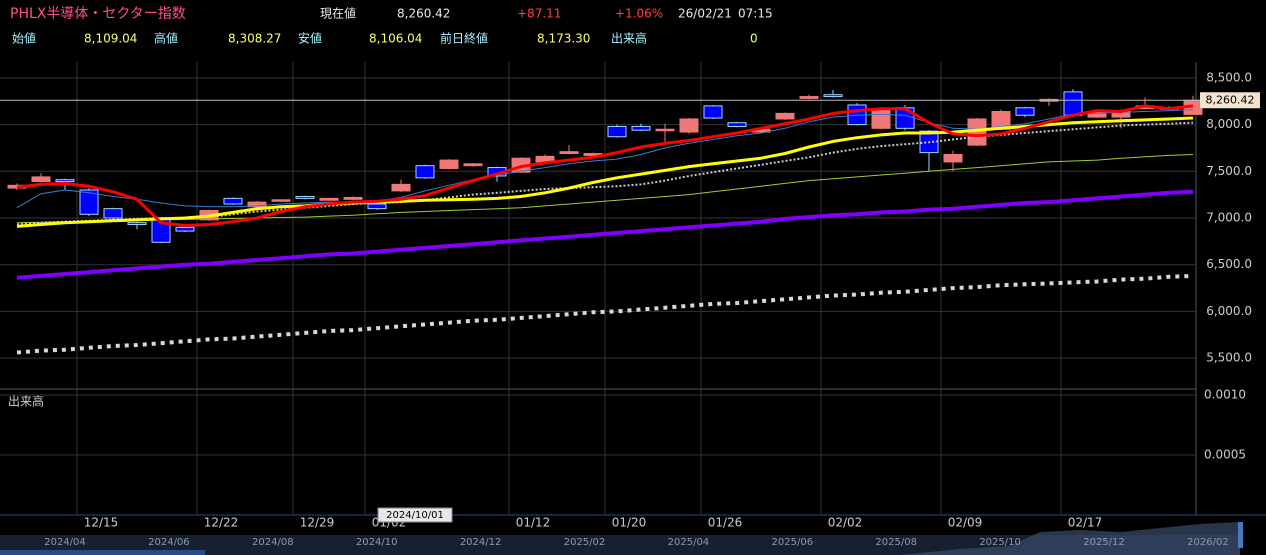 This screenshot has width=1266, height=555. I want to click on ma-line, so click(605, 314).